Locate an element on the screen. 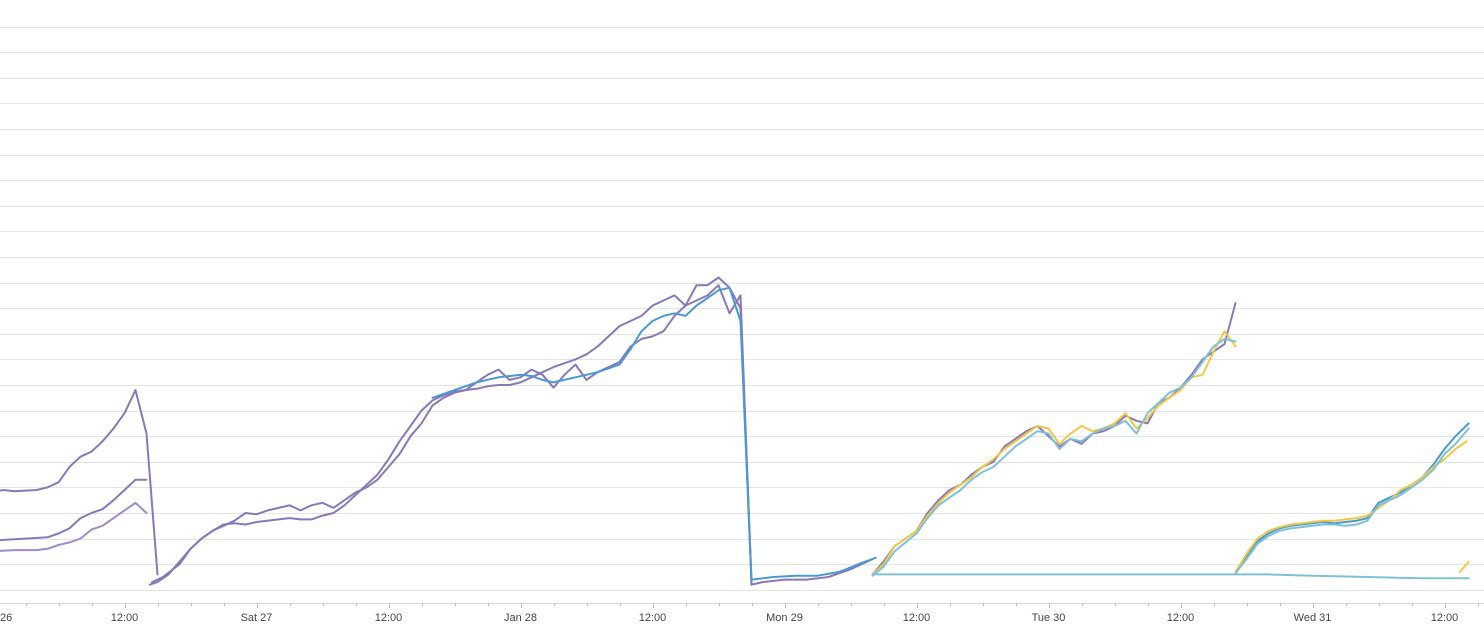  x-tick-label: Sat 27 is located at coordinates (257, 618).